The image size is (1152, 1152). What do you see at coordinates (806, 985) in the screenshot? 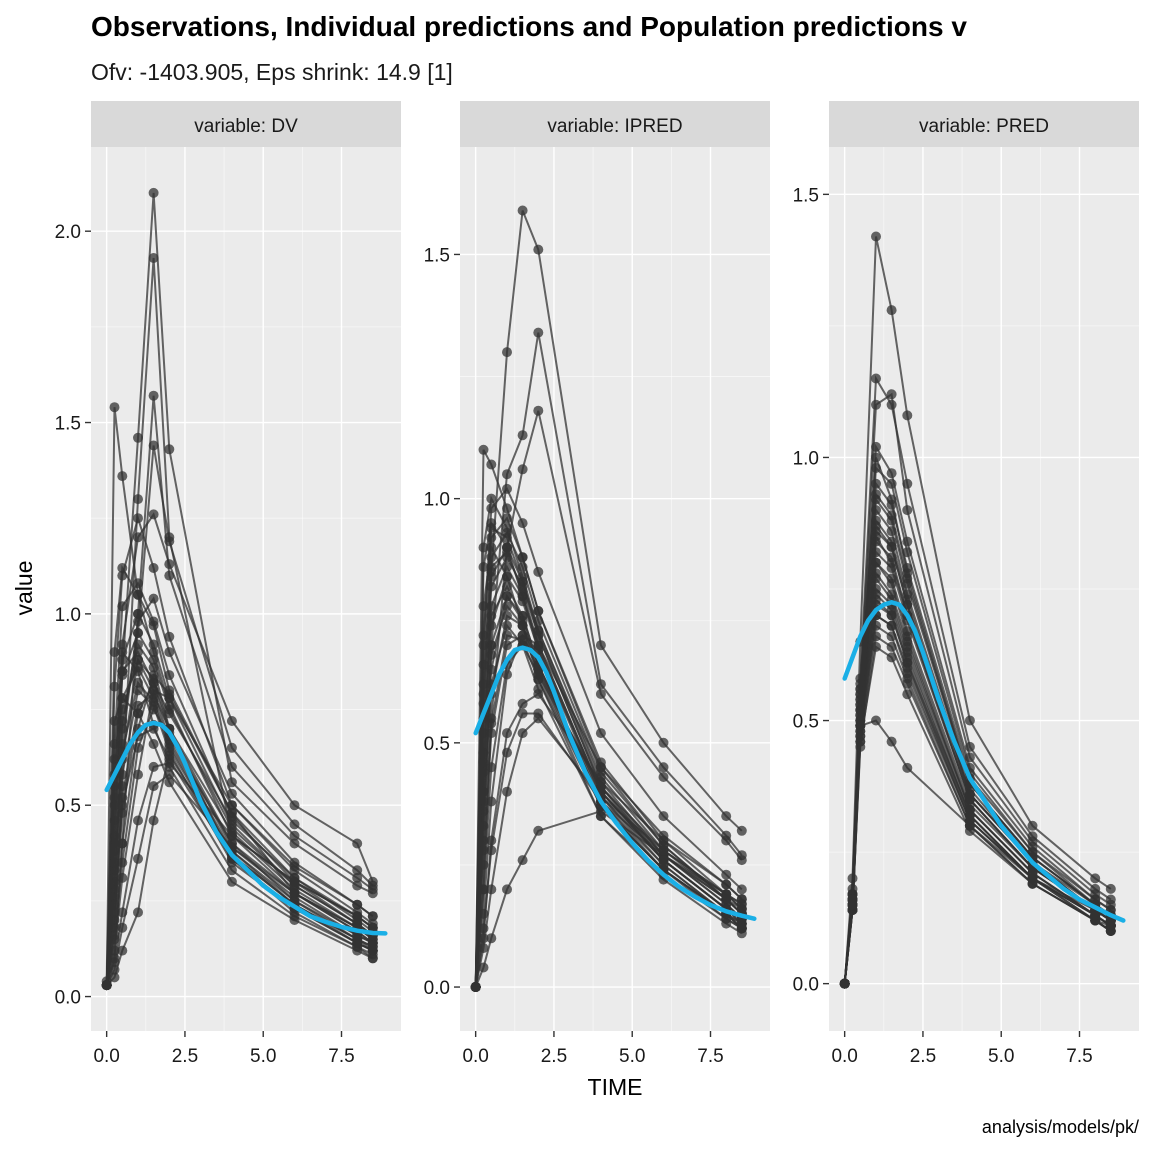
I see `y-tick-label-pred: 0.0` at bounding box center [806, 985].